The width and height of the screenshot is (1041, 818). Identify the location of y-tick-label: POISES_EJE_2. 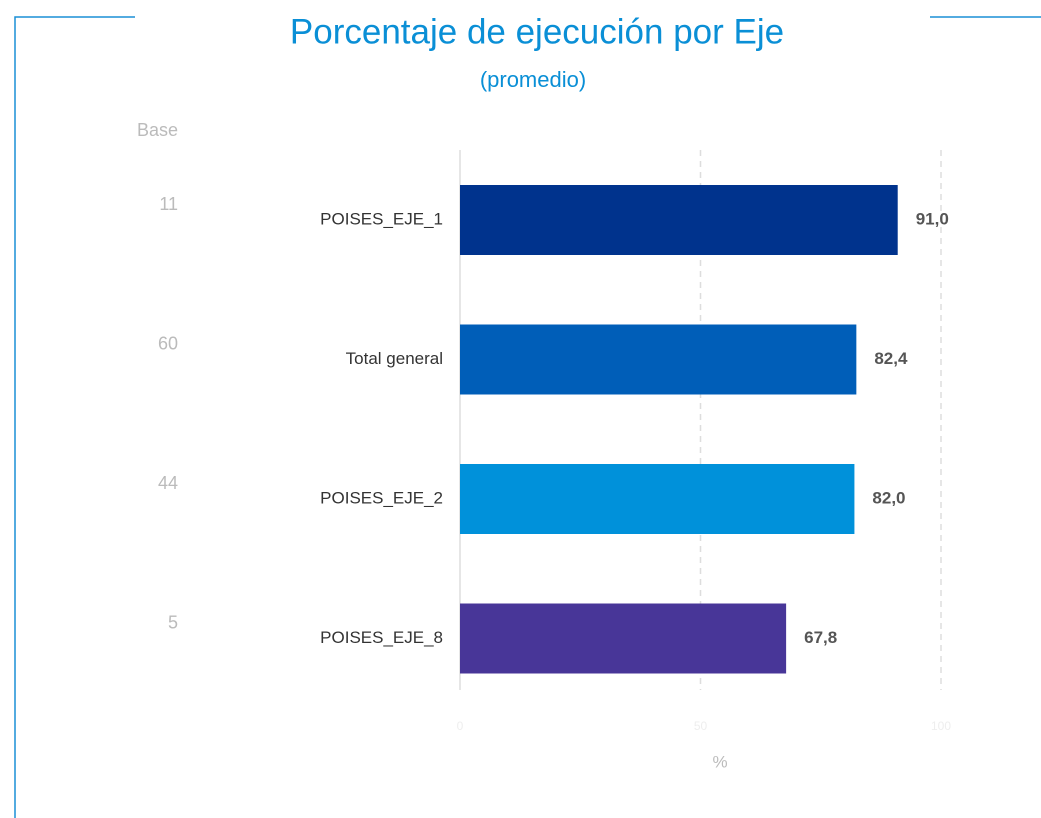
(381, 497).